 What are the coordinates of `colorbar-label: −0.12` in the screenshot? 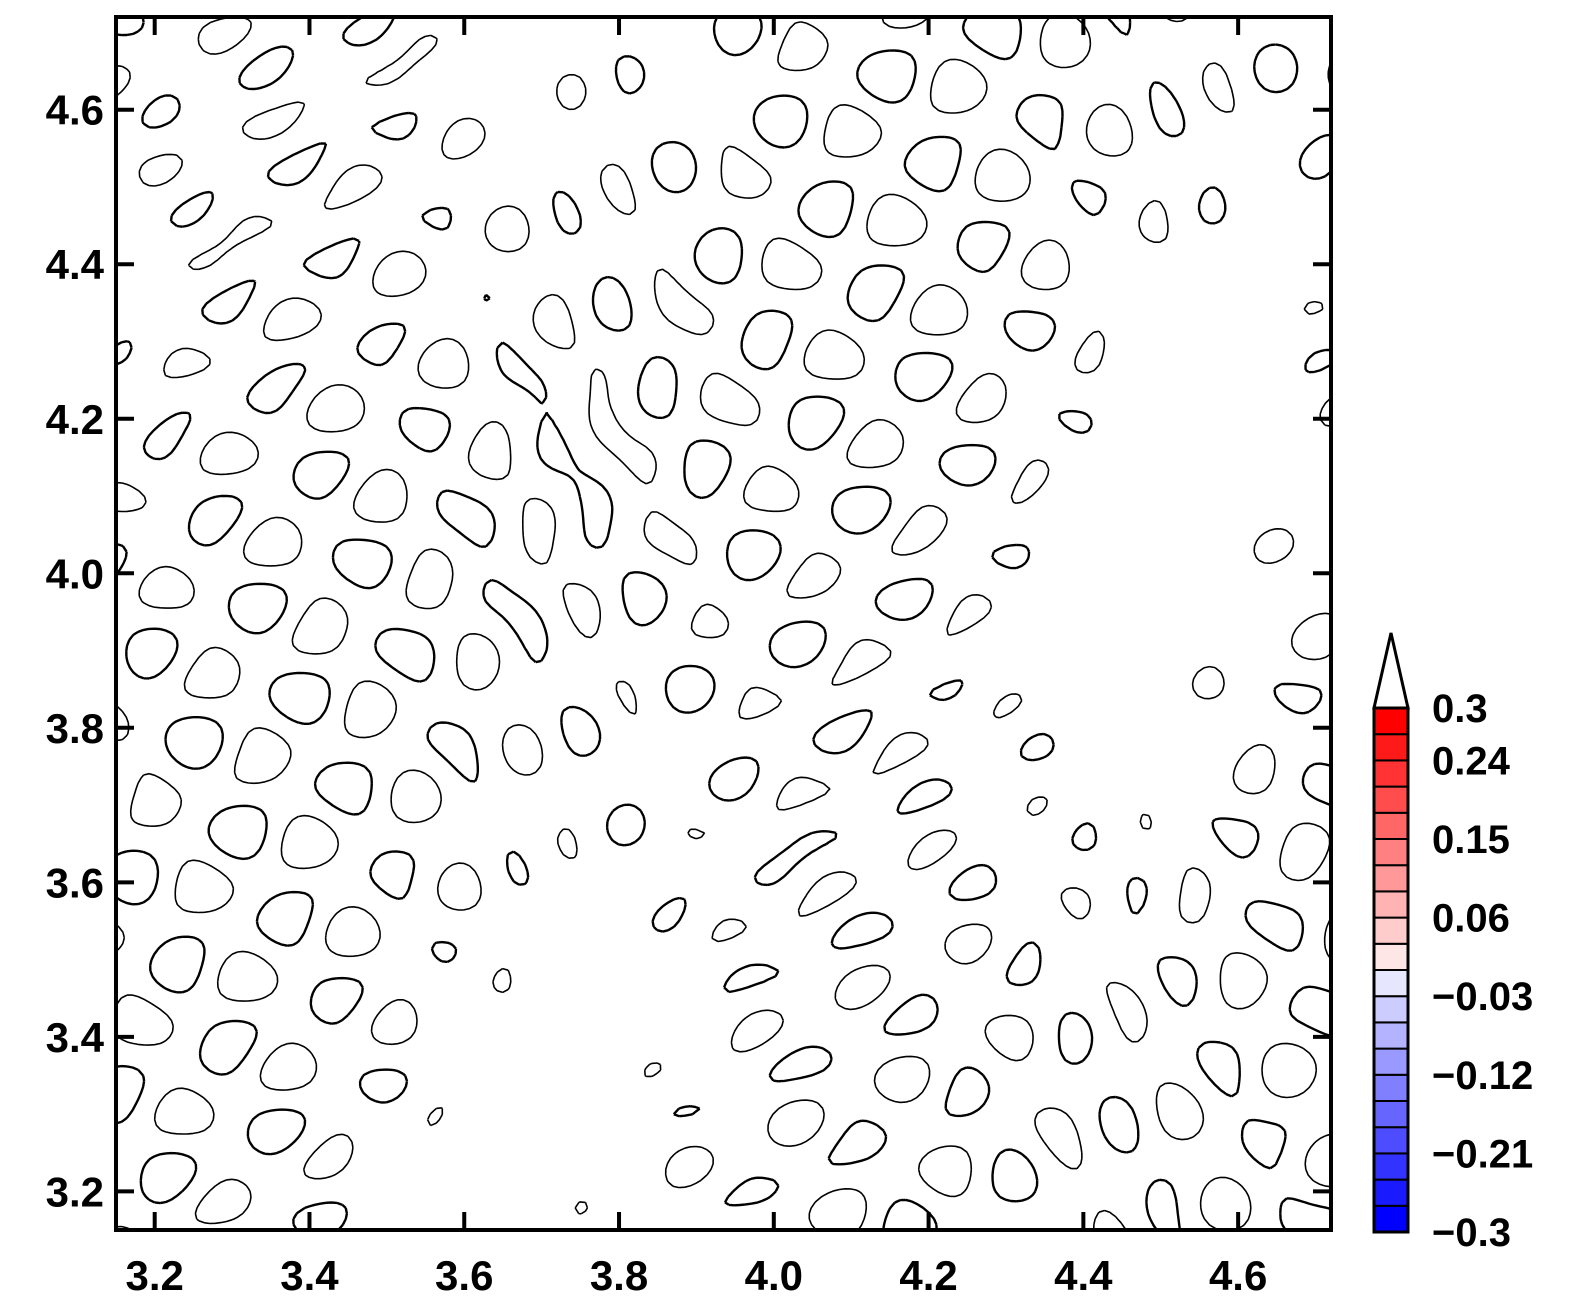 It's located at (1482, 1076).